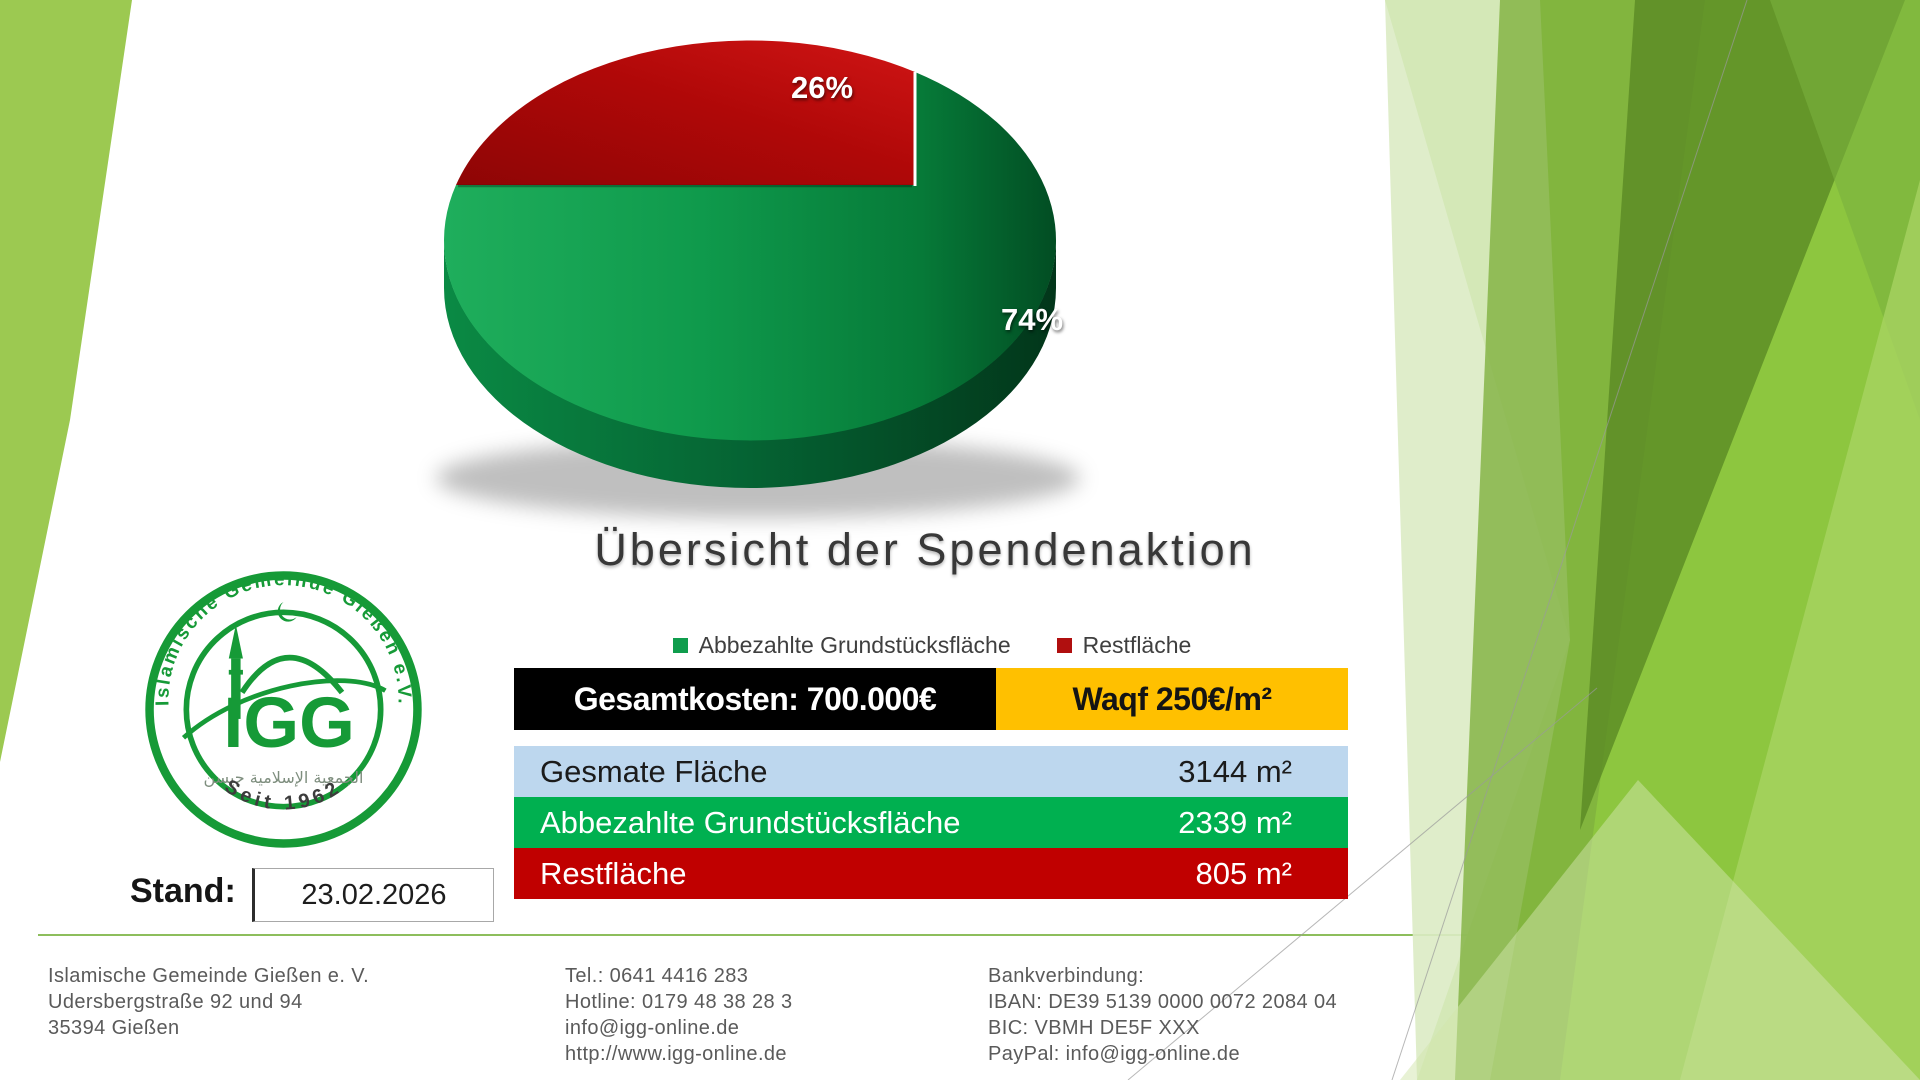 This screenshot has width=1920, height=1080. I want to click on footer-line: Udersbergstraße 92 und 94, so click(175, 1002).